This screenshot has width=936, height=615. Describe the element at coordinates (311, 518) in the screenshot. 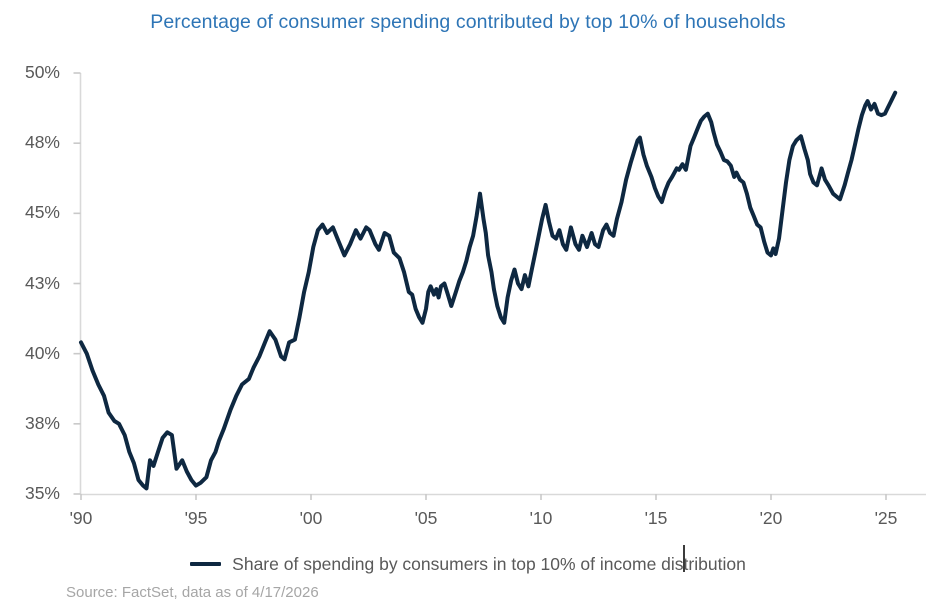

I see `x-tick-label: '00` at that location.